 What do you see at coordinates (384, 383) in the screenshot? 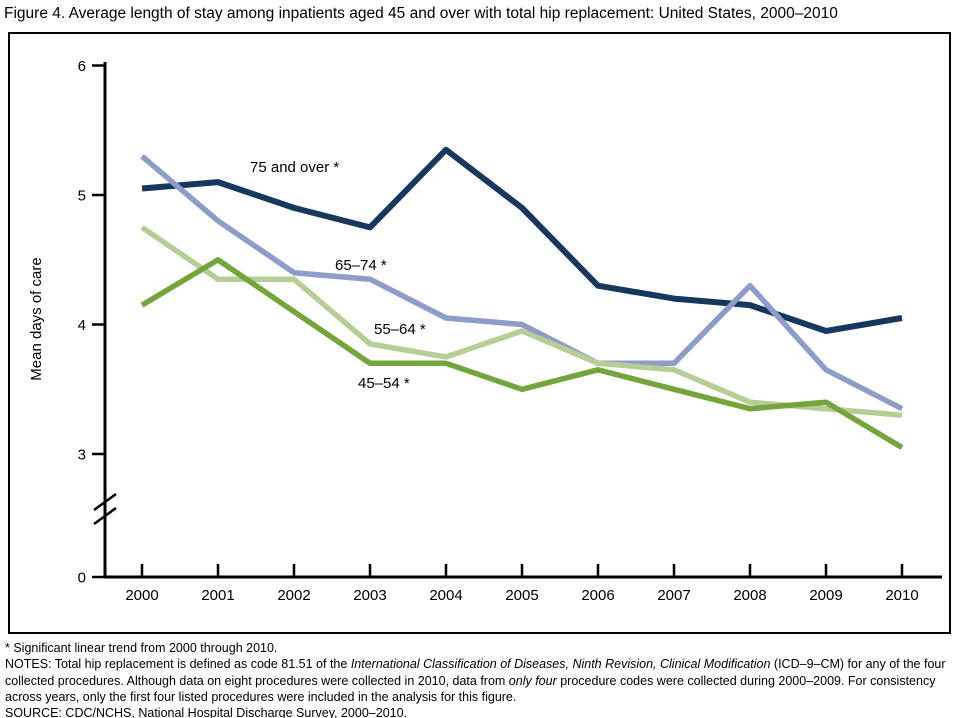
I see `series-label-45-54: 45–54 *` at bounding box center [384, 383].